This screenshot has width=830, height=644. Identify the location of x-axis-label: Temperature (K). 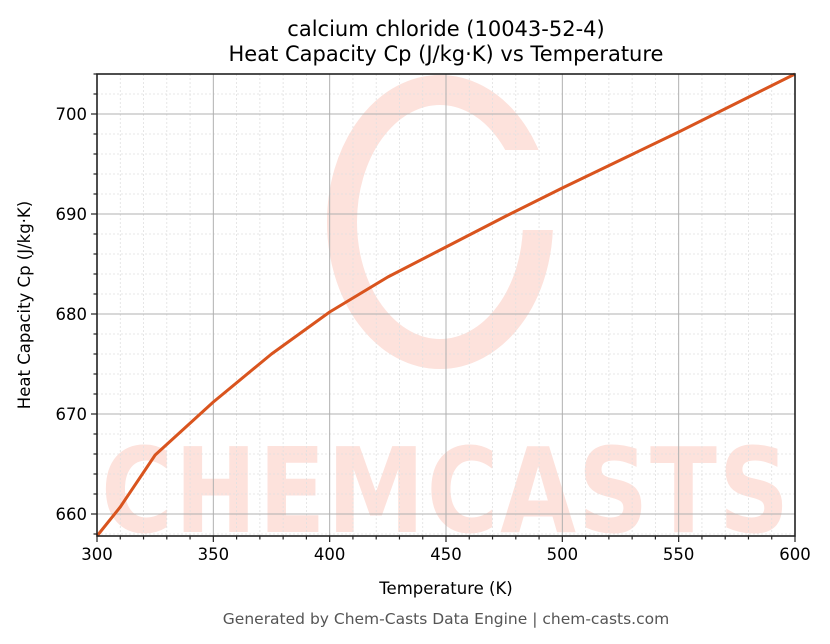
(445, 588).